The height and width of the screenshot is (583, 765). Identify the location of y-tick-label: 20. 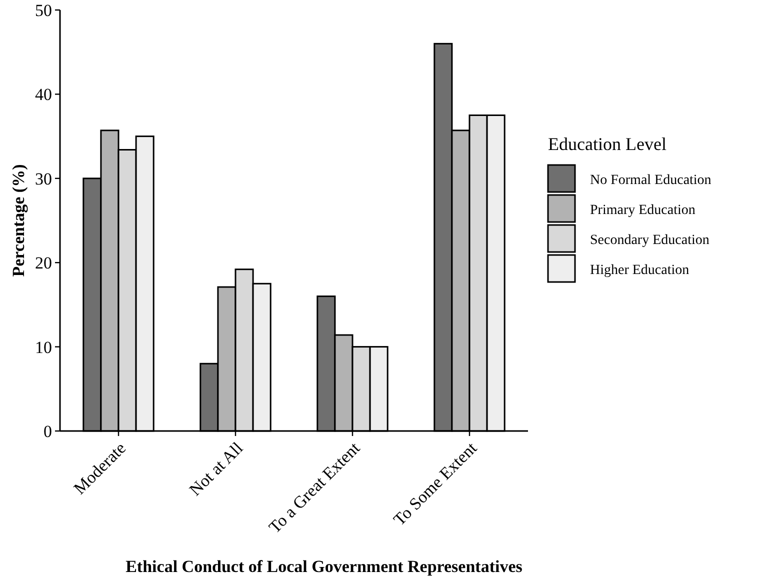
(43, 263).